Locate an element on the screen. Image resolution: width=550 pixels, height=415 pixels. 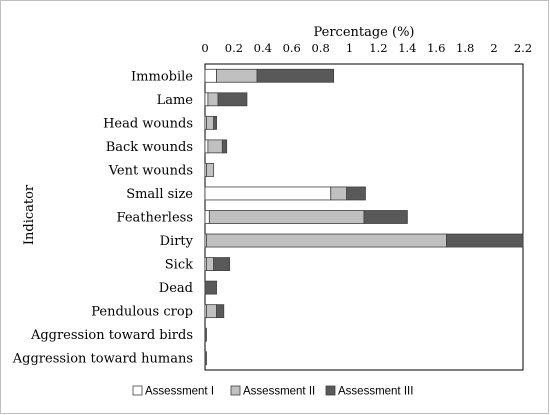
legend-label: Assessment III is located at coordinates (375, 392).